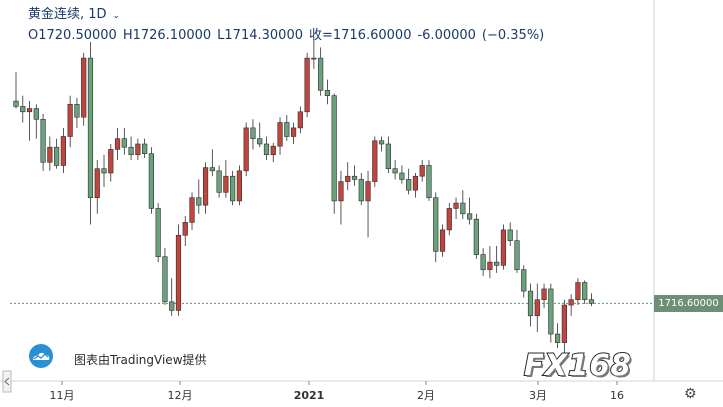 The height and width of the screenshot is (407, 723). I want to click on symbol-header: 黄金连续, 1D ⌄, so click(77, 12).